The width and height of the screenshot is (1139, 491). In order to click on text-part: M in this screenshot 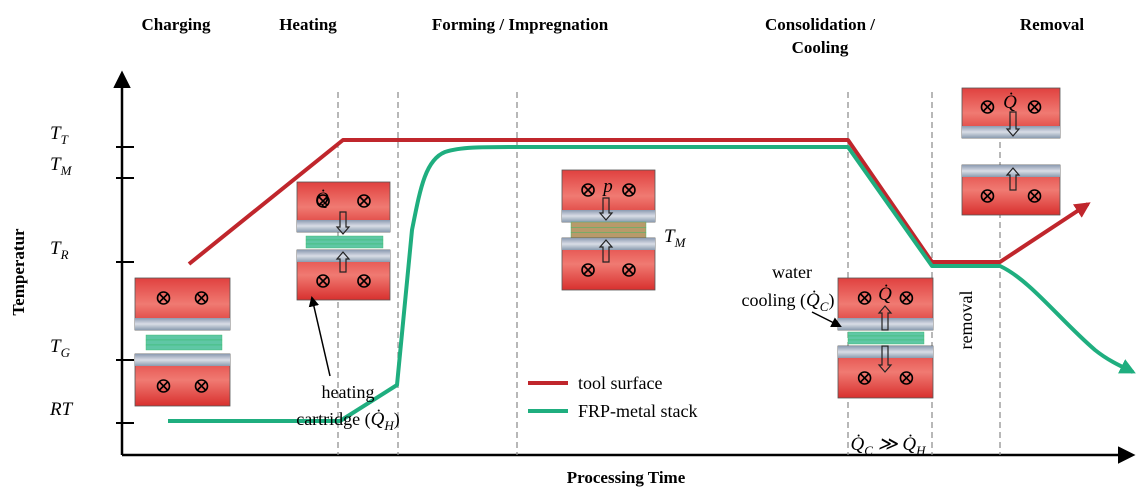, I will do `click(680, 242)`.